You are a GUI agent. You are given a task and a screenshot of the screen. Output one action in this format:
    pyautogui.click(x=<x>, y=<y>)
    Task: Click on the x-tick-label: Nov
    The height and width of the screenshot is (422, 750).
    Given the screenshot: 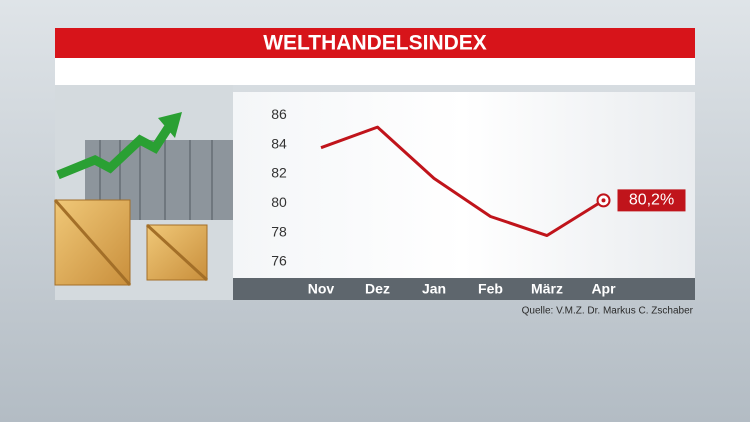 What is the action you would take?
    pyautogui.click(x=321, y=289)
    